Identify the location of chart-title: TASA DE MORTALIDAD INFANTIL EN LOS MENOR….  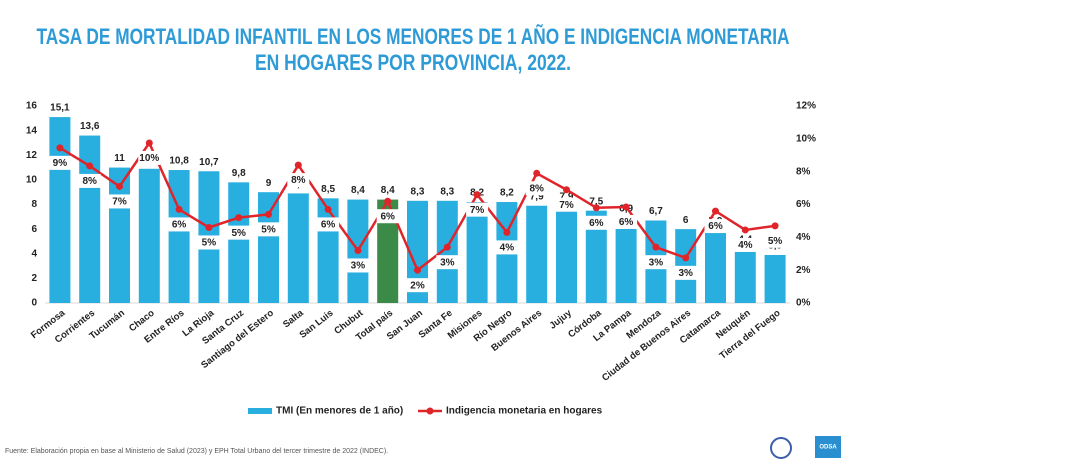
(413, 36).